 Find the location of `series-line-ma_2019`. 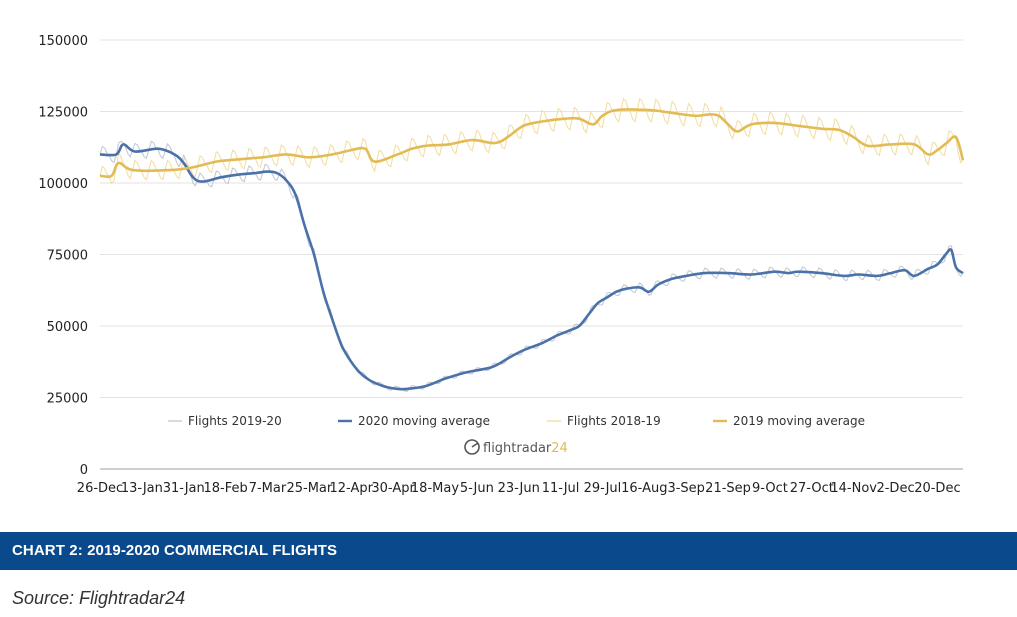

series-line-ma_2019 is located at coordinates (532, 143).